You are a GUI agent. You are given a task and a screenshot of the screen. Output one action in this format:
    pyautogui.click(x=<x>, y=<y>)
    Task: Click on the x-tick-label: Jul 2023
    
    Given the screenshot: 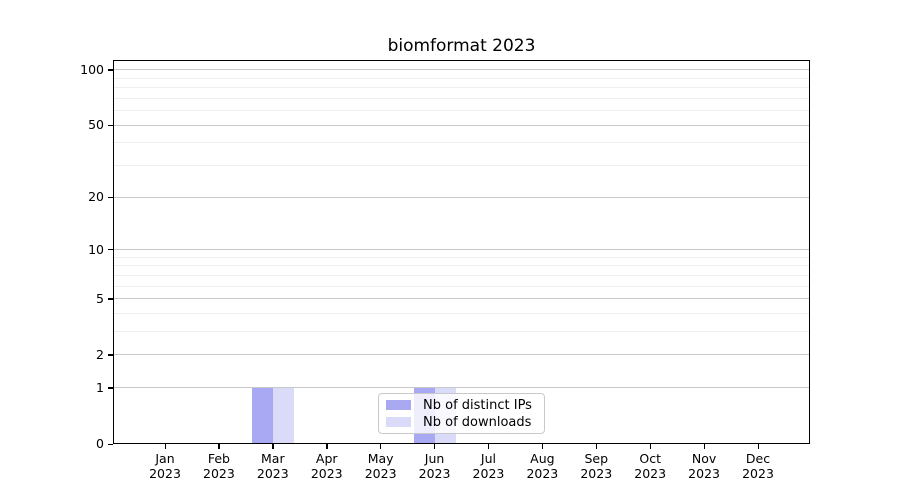 What is the action you would take?
    pyautogui.click(x=488, y=466)
    